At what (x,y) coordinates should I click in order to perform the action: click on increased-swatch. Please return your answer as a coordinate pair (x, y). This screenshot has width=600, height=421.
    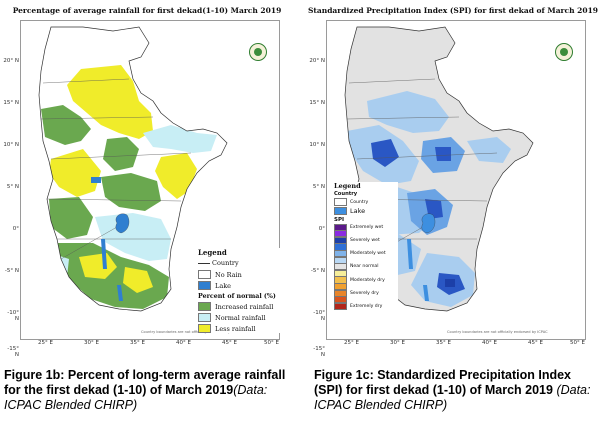
    Looking at the image, I should click on (204, 306).